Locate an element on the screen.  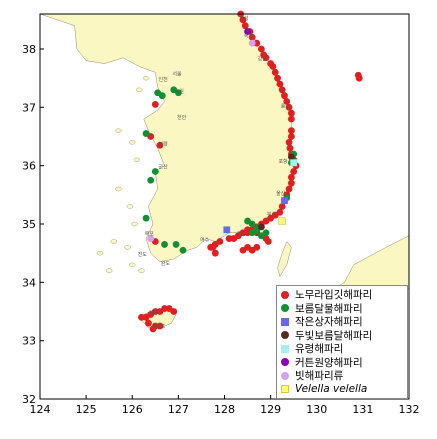
place-label-pohang: 포항 is located at coordinates (283, 161).